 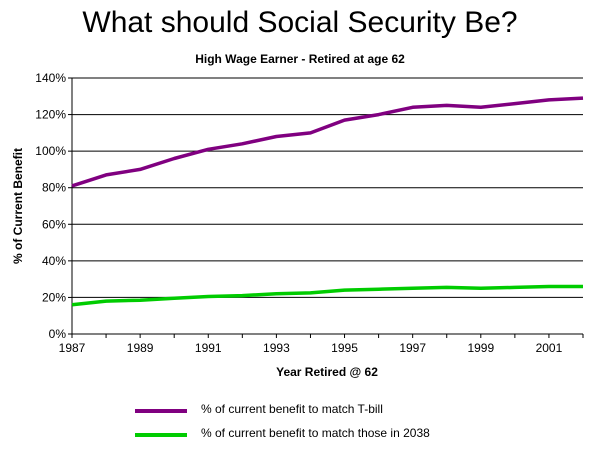 What do you see at coordinates (327, 372) in the screenshot?
I see `x-axis-label: Year Retired @ 62` at bounding box center [327, 372].